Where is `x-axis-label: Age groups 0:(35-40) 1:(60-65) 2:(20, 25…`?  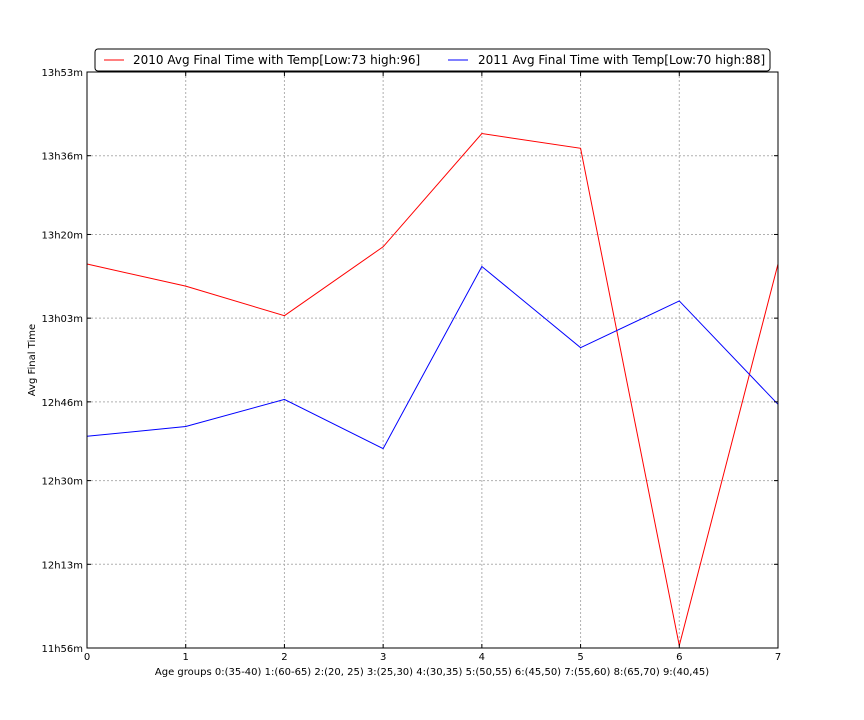 x-axis-label: Age groups 0:(35-40) 1:(60-65) 2:(20, 25… is located at coordinates (432, 672).